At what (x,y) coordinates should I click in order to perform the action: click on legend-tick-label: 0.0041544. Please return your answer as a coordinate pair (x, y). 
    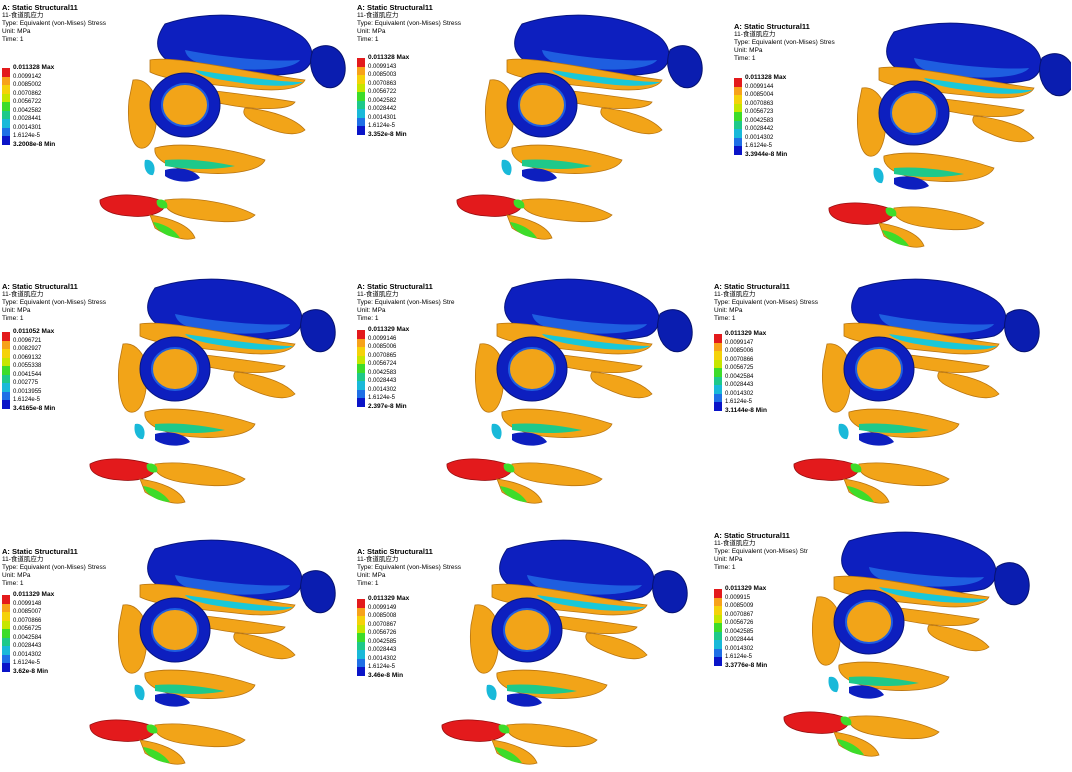
    Looking at the image, I should click on (27, 374).